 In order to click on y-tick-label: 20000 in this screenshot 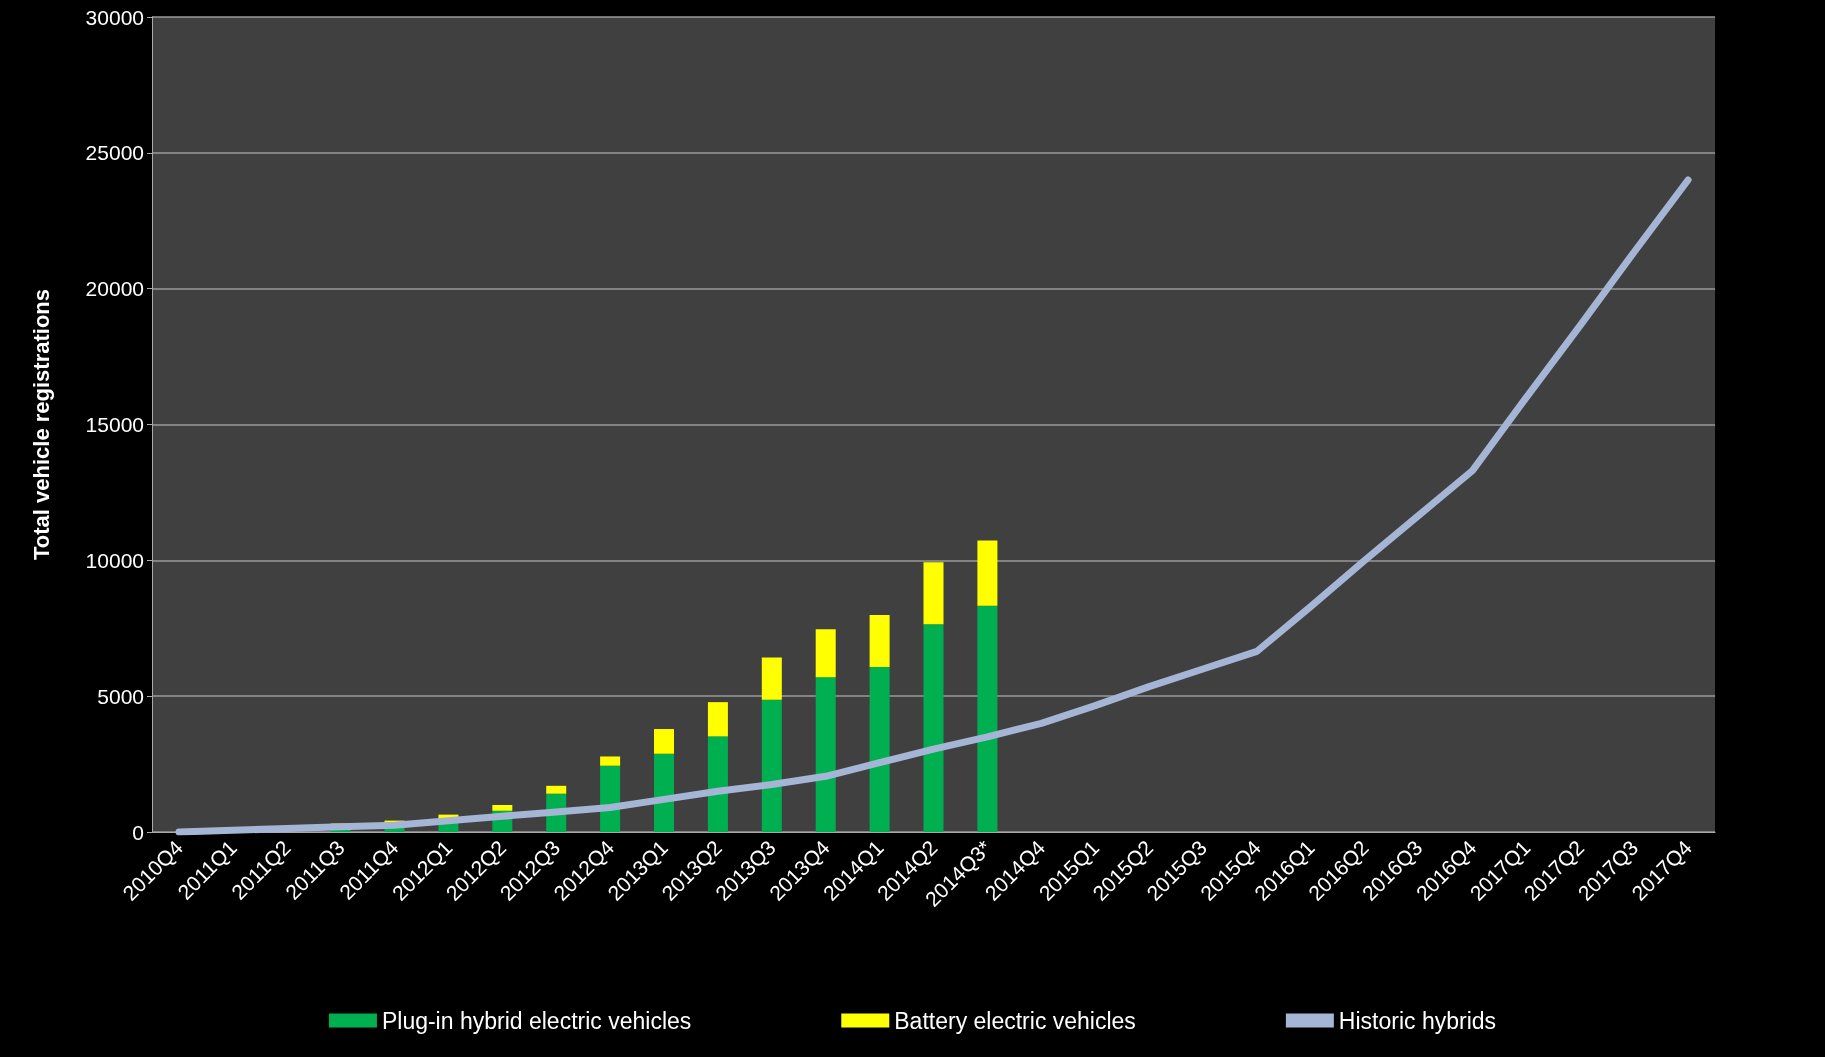, I will do `click(114, 289)`.